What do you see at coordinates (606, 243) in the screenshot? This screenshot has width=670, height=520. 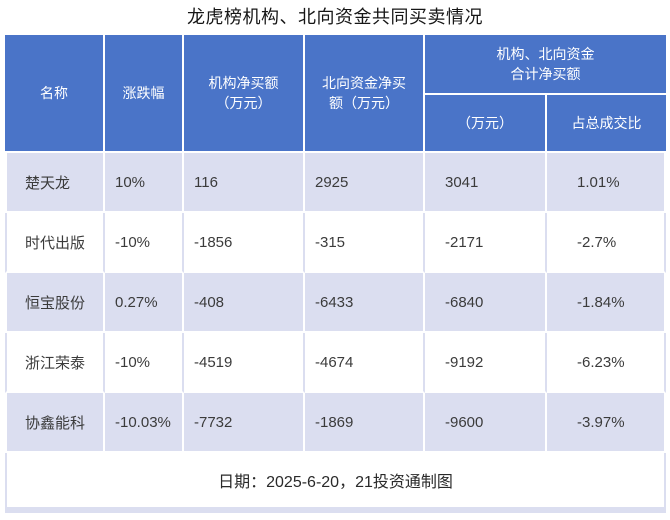 I see `ratio-cell: -2.7%` at bounding box center [606, 243].